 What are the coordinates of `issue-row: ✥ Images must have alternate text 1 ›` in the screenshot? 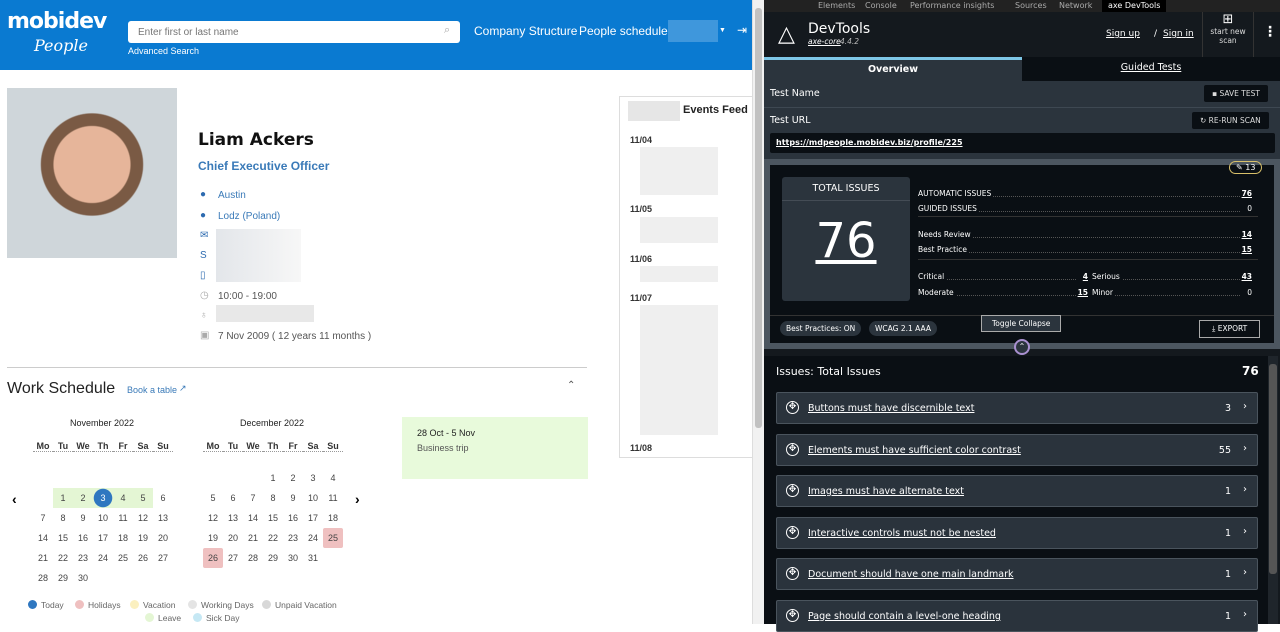 It's located at (1017, 491).